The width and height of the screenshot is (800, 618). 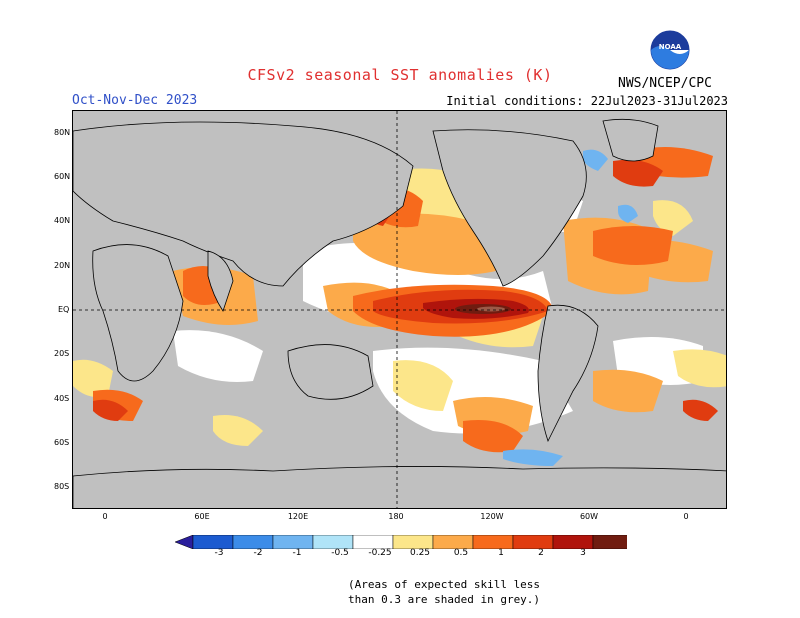 I want to click on lat-label: 40S, so click(x=62, y=398).